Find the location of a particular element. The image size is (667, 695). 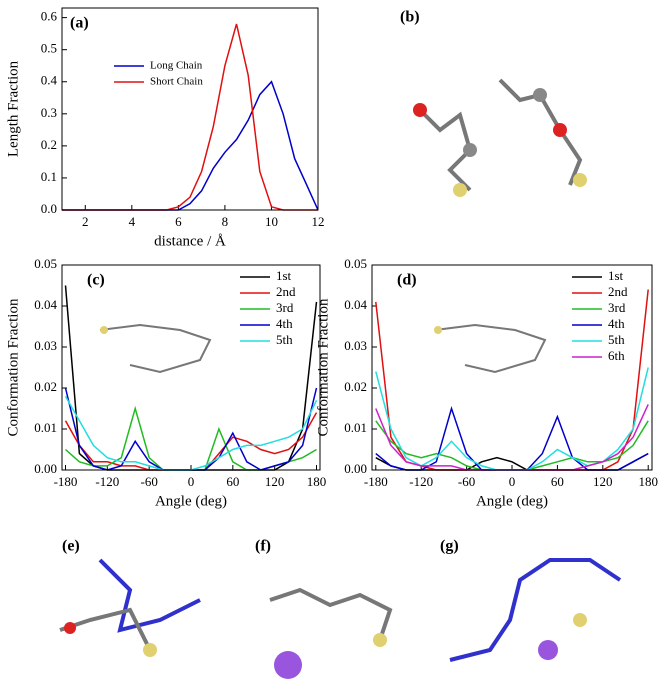

inset-molecule-d is located at coordinates (490, 348).